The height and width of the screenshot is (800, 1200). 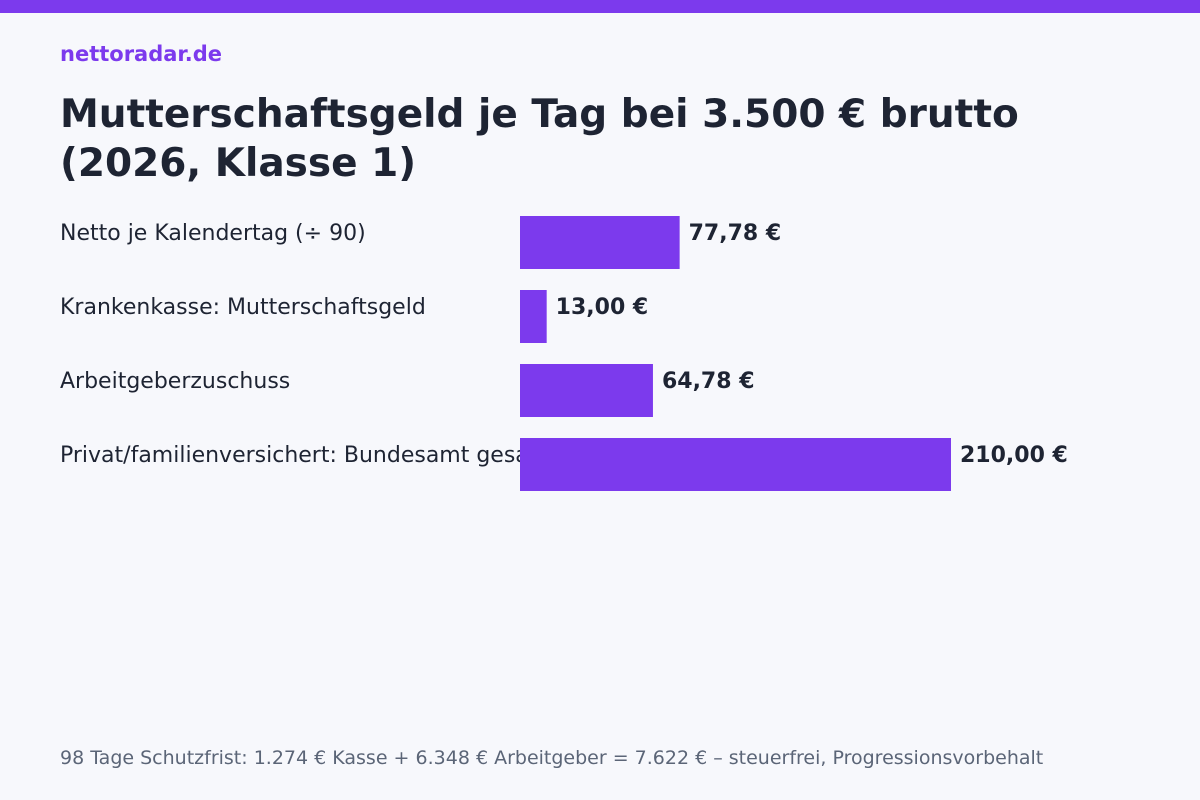 I want to click on bar-value-label: 210,00 €, so click(x=1014, y=455).